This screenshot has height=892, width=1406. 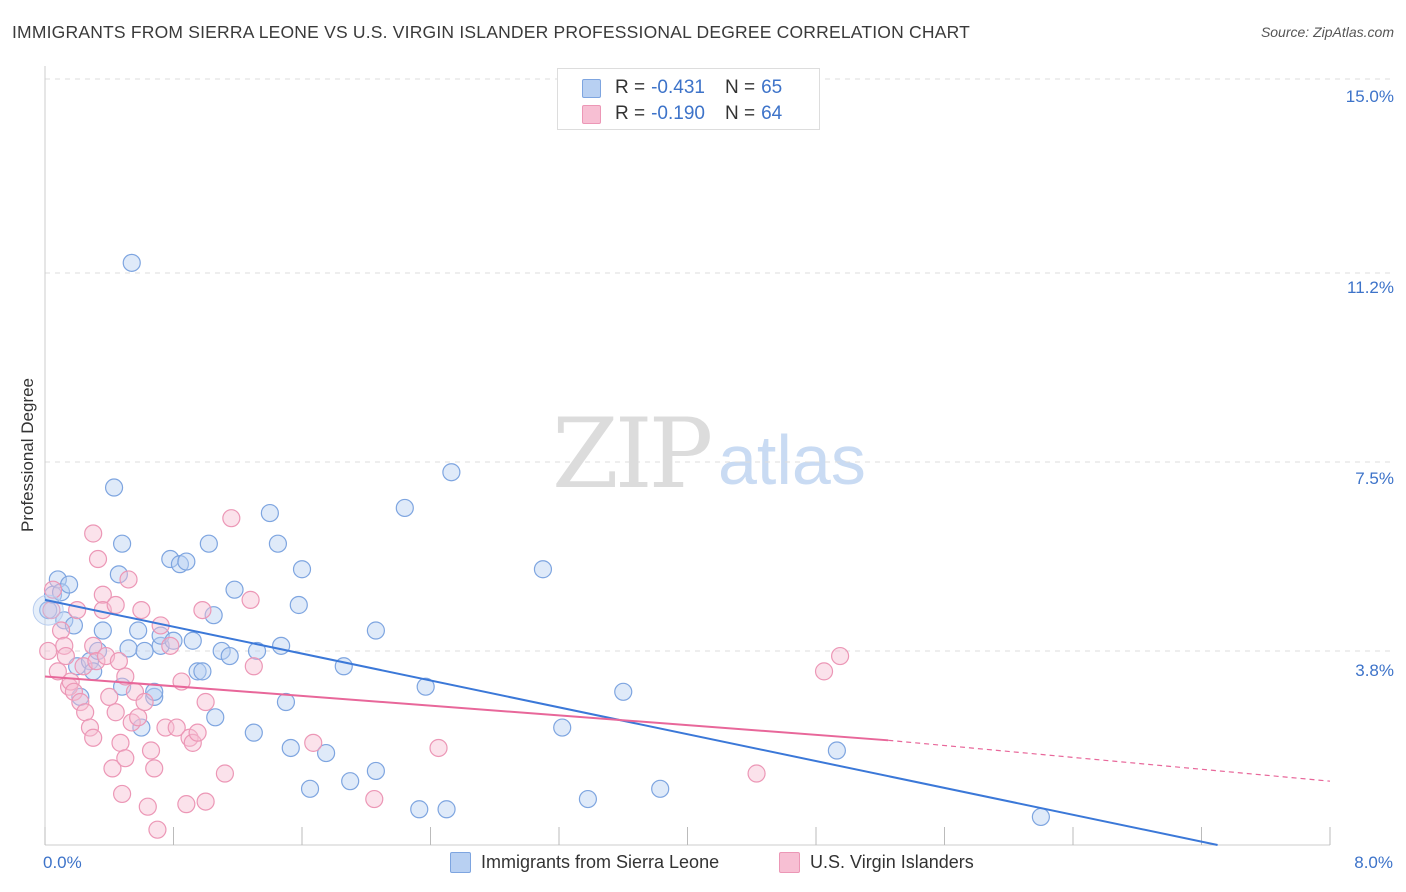 I want to click on y-tick-label: 3.8%, so click(x=1374, y=670).